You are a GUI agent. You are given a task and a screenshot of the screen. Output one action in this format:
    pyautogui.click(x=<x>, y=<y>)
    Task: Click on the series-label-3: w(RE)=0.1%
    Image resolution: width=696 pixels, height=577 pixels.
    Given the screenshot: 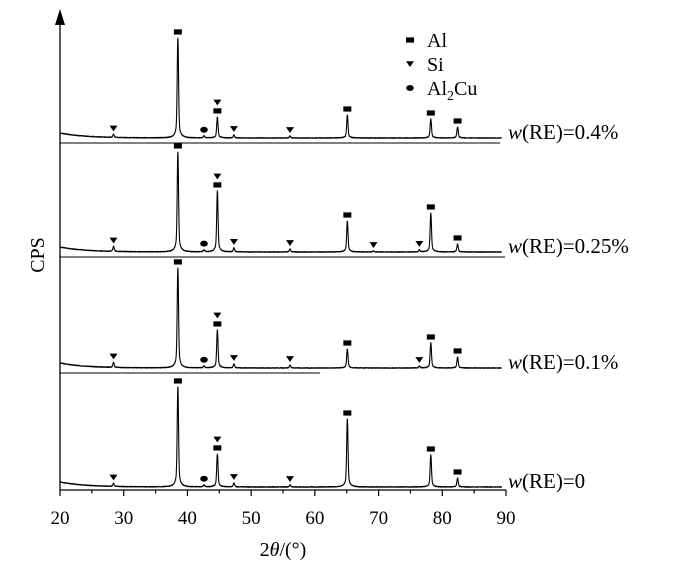 What is the action you would take?
    pyautogui.click(x=563, y=362)
    